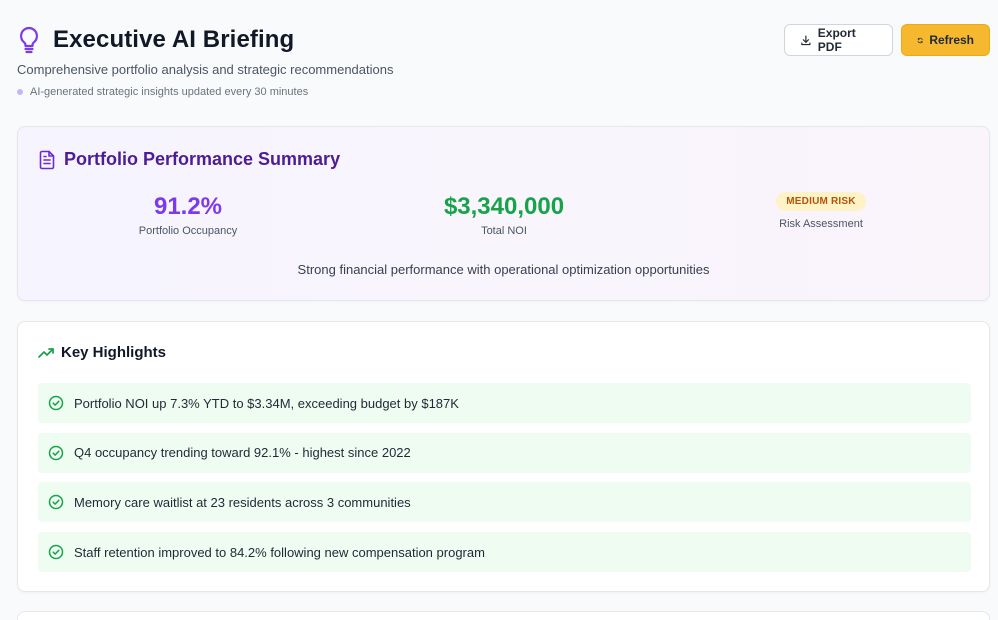  I want to click on highlights-title: Key Highlights, so click(114, 352).